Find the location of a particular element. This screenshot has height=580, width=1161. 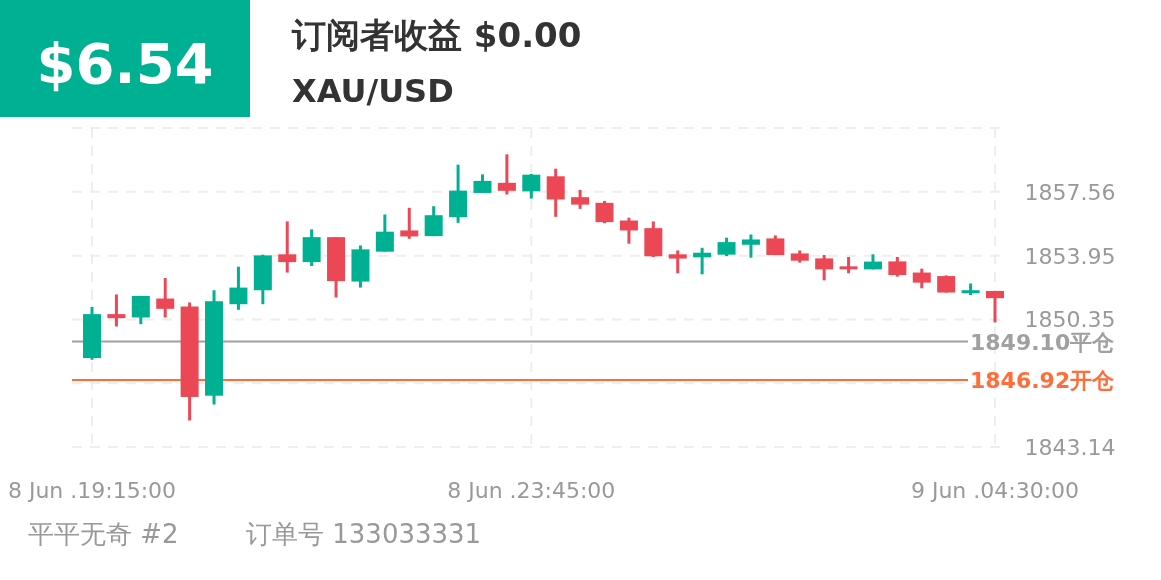

y-tick-label: 1843.14 is located at coordinates (1070, 447).